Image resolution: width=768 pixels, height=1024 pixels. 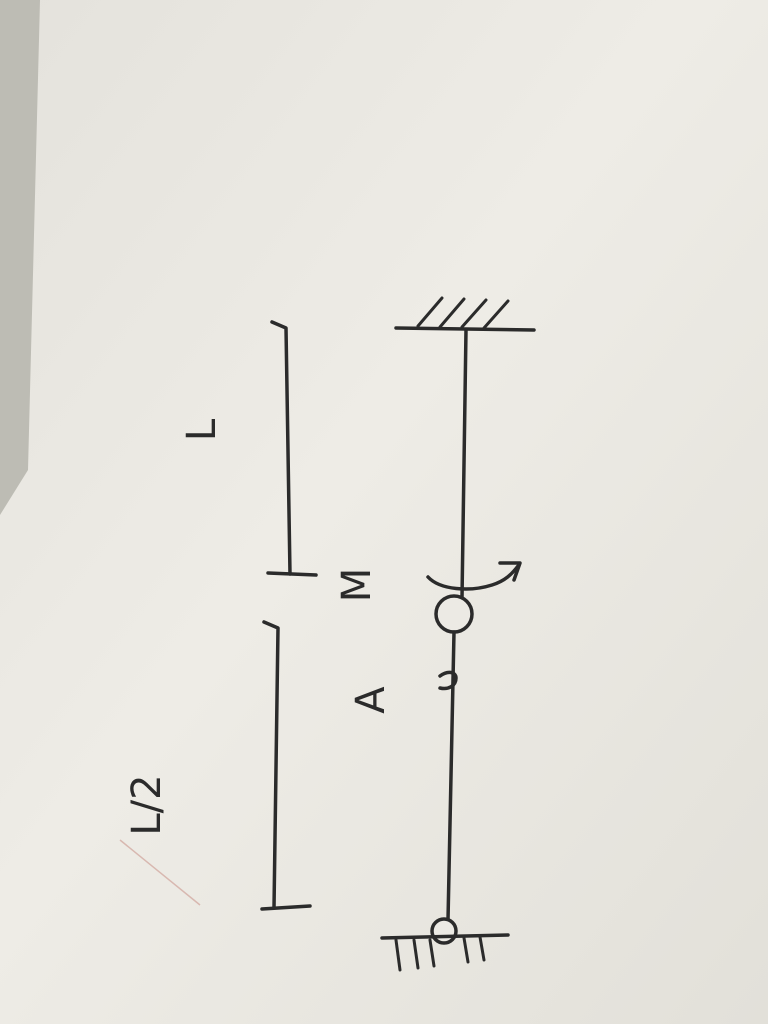 I want to click on beam-upper, so click(x=464, y=464).